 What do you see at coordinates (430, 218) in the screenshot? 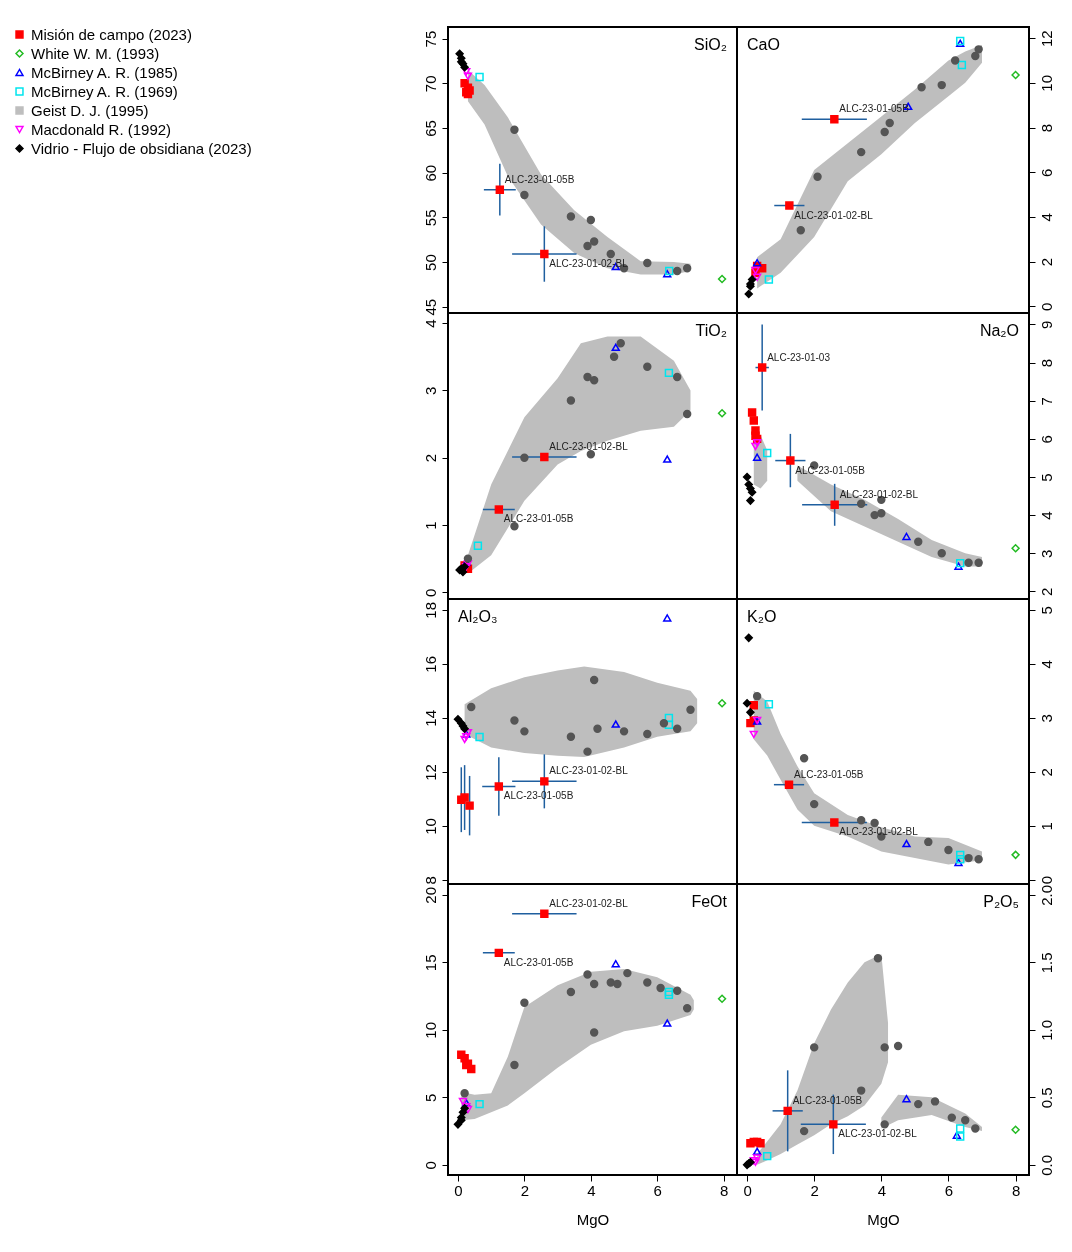
I see `y-tick-label: 55` at bounding box center [430, 218].